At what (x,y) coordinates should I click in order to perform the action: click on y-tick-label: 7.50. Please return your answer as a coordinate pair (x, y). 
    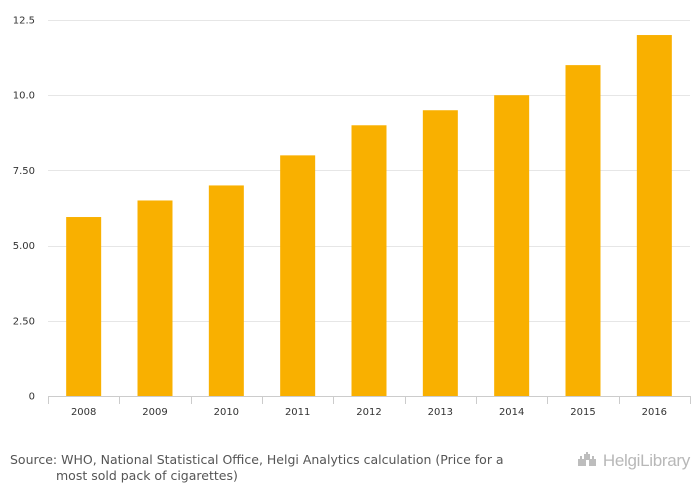
    Looking at the image, I should click on (24, 171).